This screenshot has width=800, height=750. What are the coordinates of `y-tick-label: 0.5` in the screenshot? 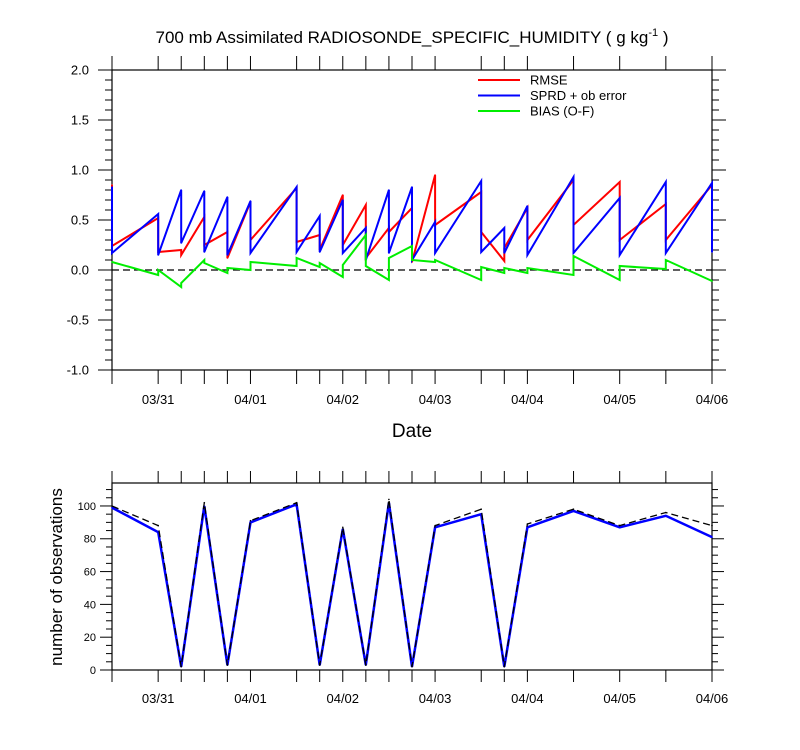 It's located at (80, 220).